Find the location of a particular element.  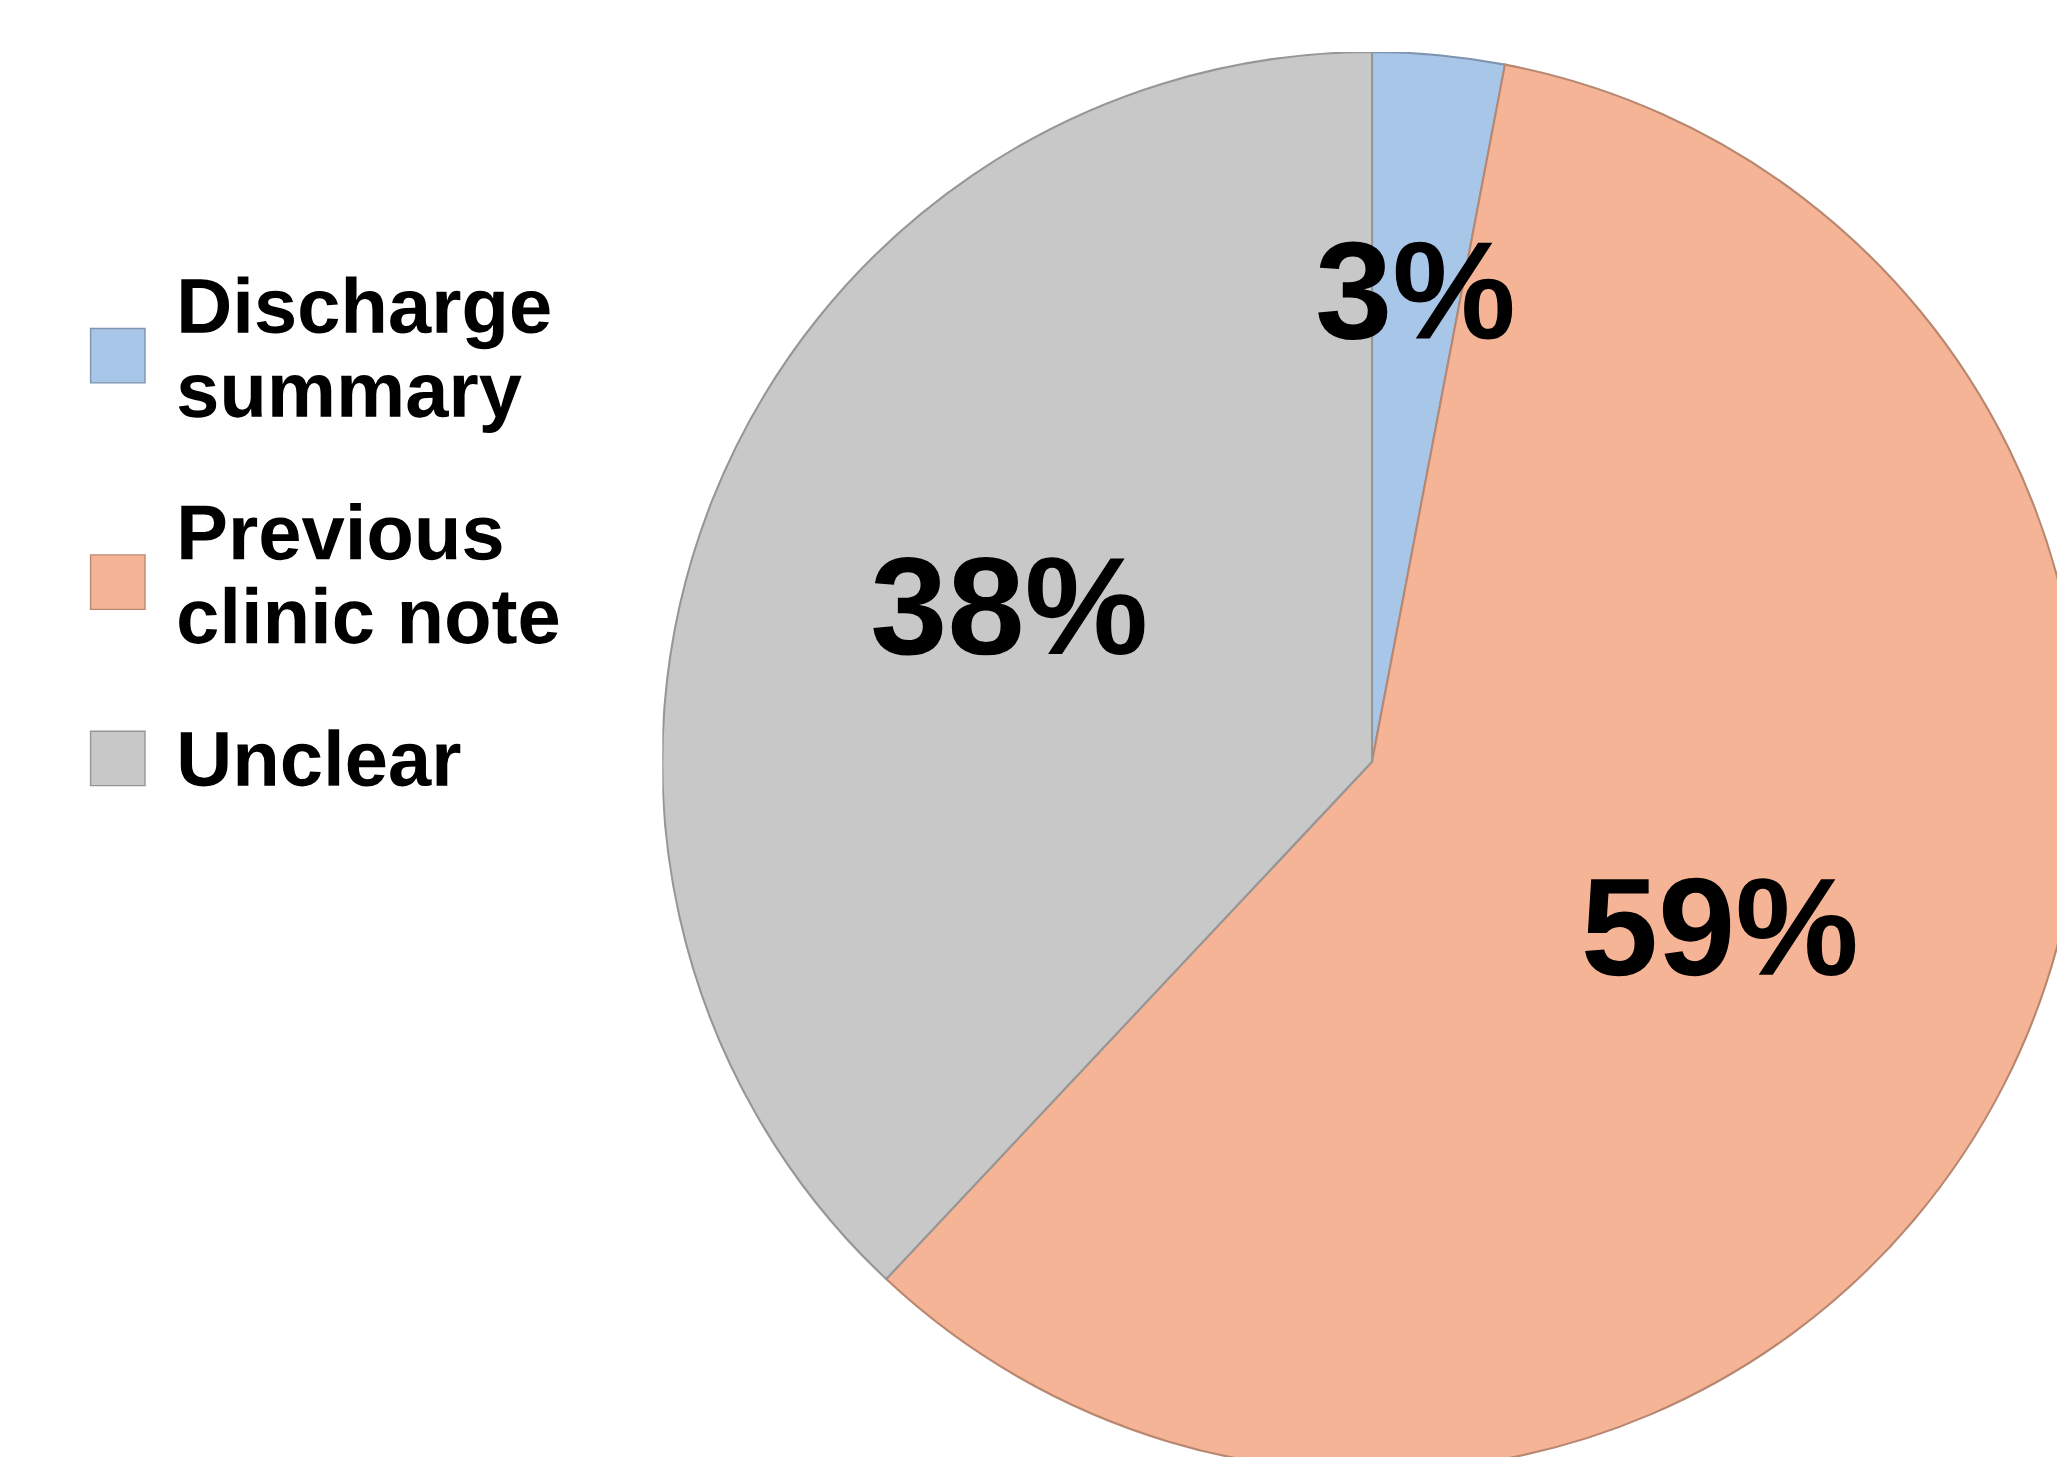

legend-label: Unclear is located at coordinates (320, 758).